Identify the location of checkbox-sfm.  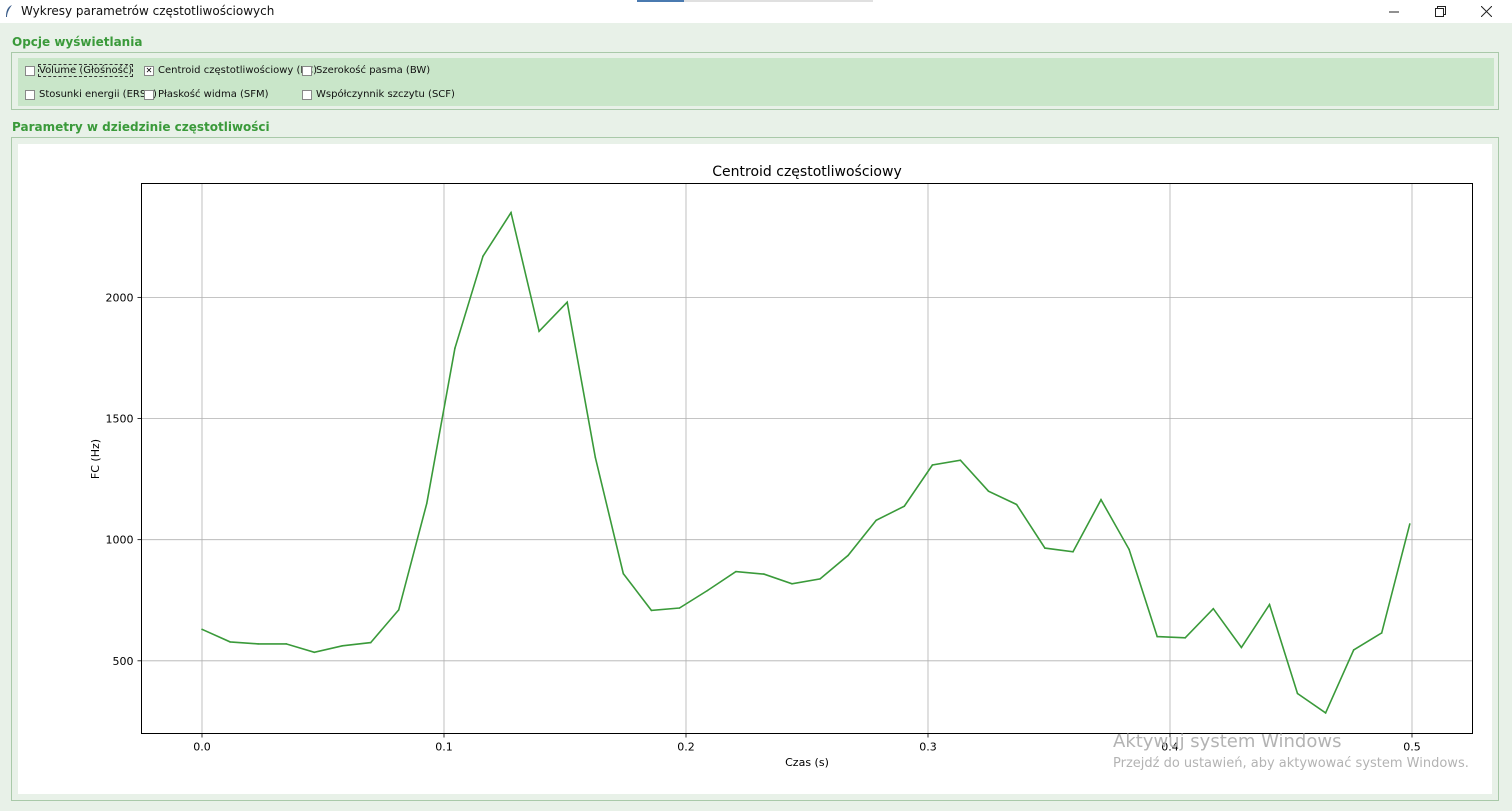
(149, 94).